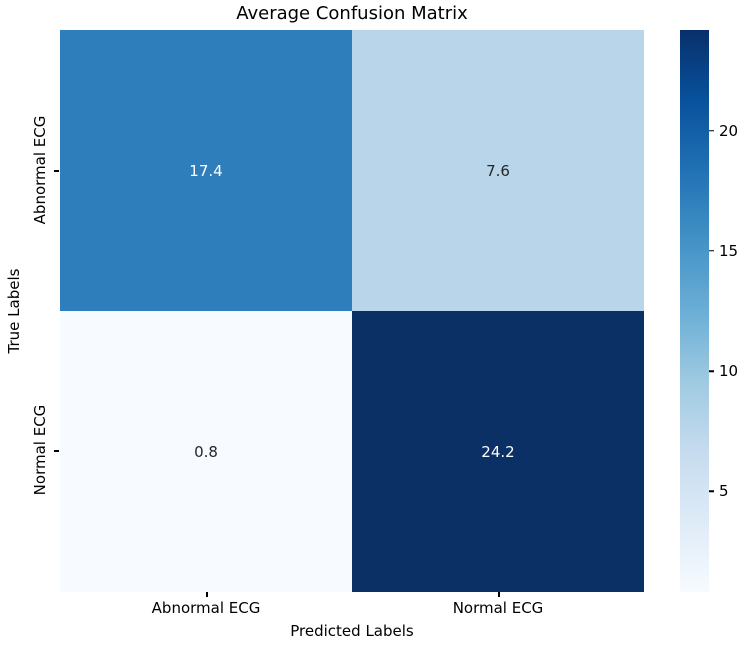 Image resolution: width=744 pixels, height=646 pixels. Describe the element at coordinates (14, 311) in the screenshot. I see `y-axis-label: True Labels` at that location.